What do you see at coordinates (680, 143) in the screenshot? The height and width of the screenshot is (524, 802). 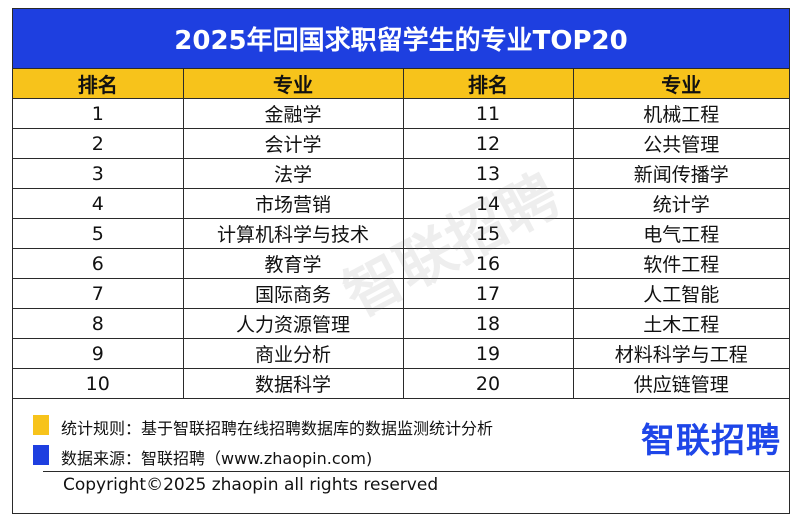 I see `major-cell: 公共管理` at bounding box center [680, 143].